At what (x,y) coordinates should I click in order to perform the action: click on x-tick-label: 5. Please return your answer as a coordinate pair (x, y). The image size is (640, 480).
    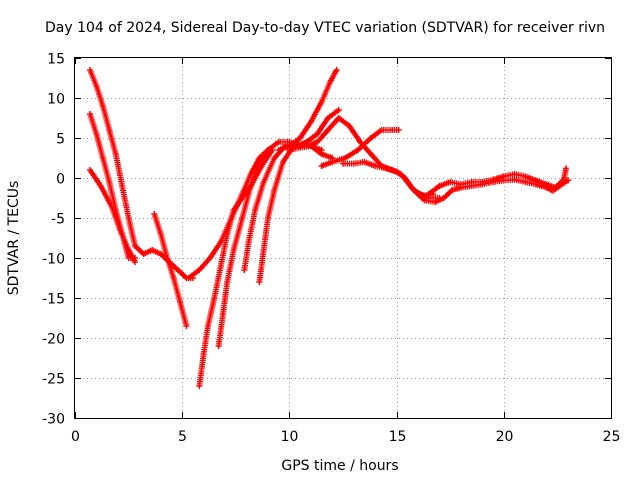
    Looking at the image, I should click on (182, 437).